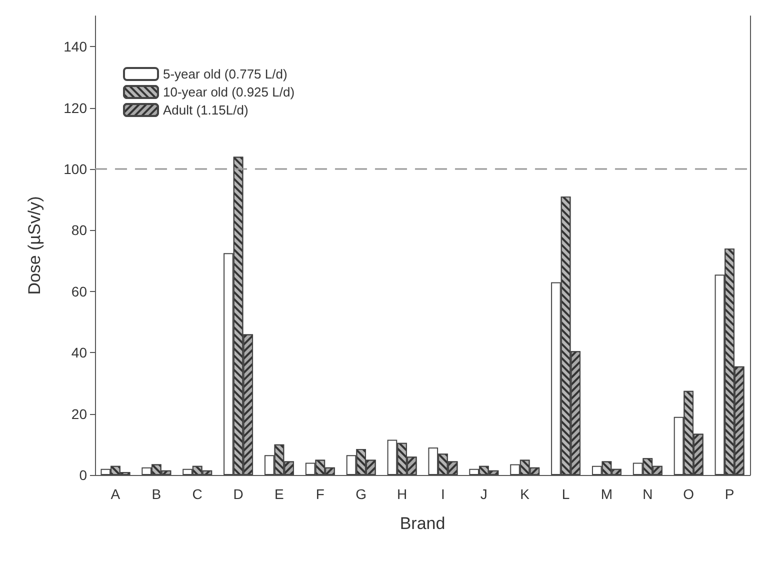  Describe the element at coordinates (566, 494) in the screenshot. I see `x-tick-label: L` at that location.